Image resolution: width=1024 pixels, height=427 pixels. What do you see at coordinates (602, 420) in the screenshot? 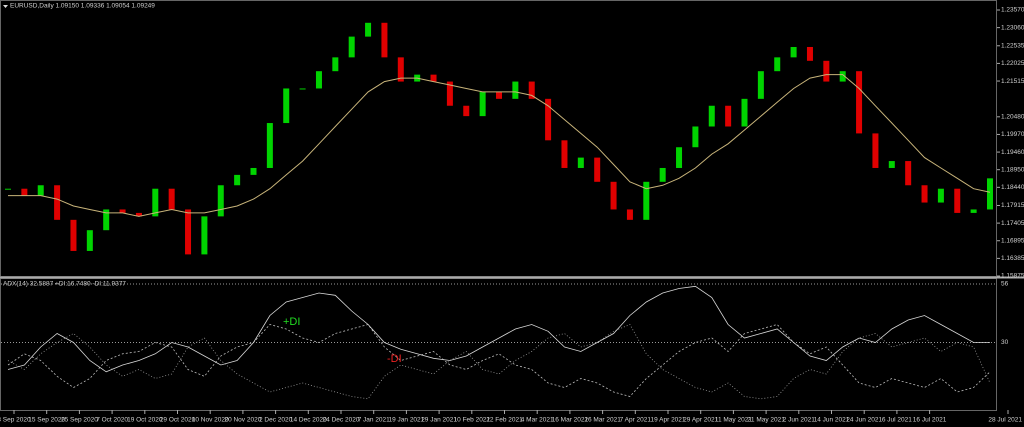
I see `x-tick-label: 26 Mar 2021` at bounding box center [602, 420].